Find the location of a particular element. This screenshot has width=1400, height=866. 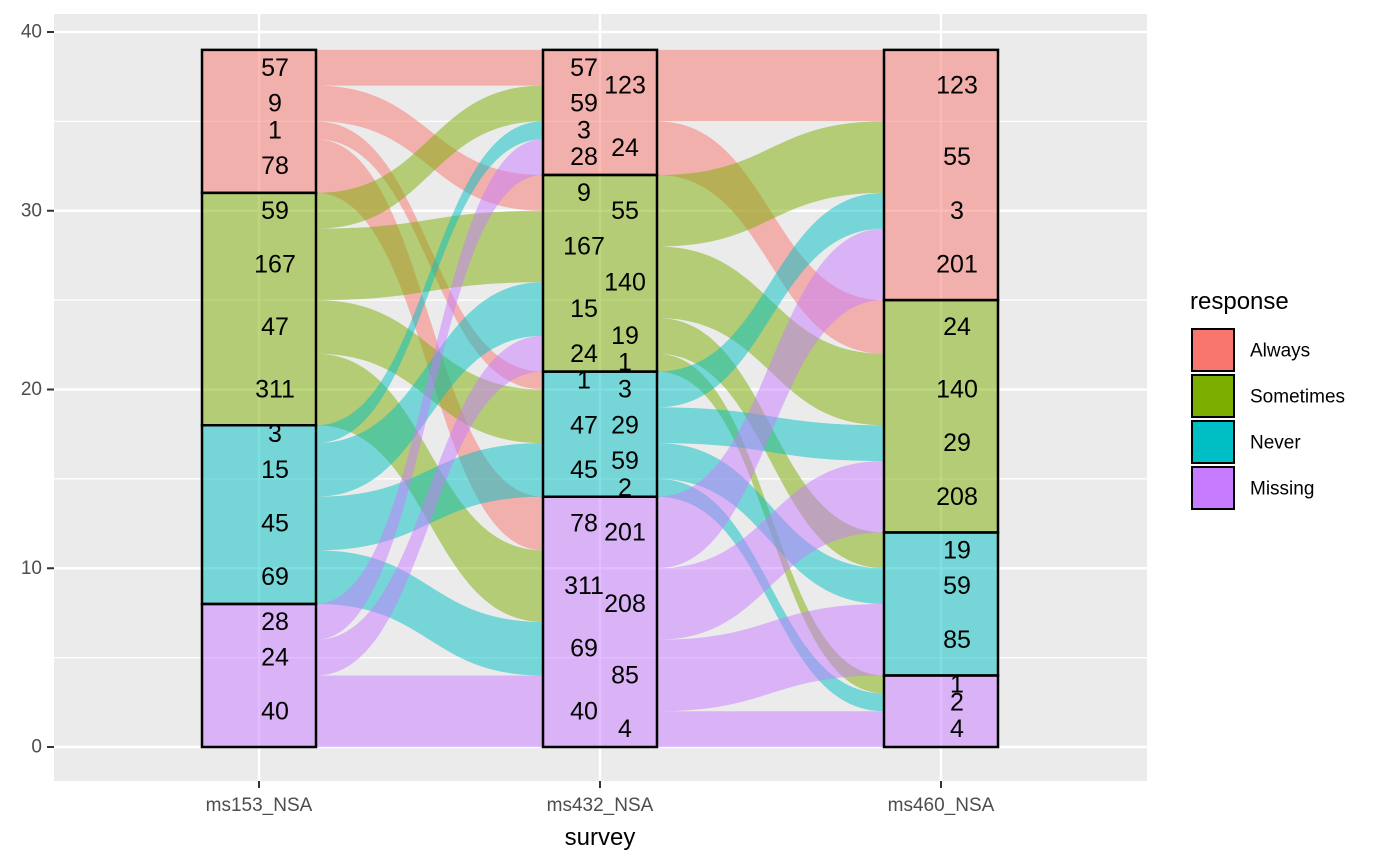

x-tick-label: ms153_NSA is located at coordinates (259, 805).